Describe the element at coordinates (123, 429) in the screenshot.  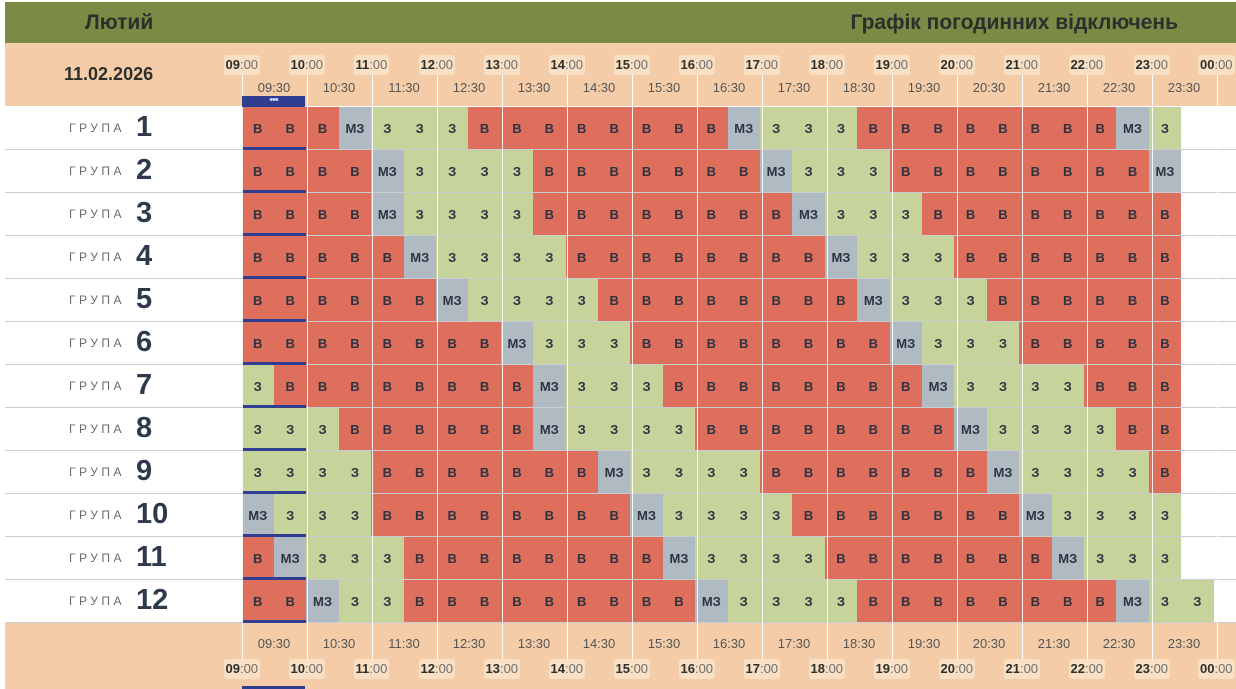
I see `group-label: ГРУПА 8` at that location.